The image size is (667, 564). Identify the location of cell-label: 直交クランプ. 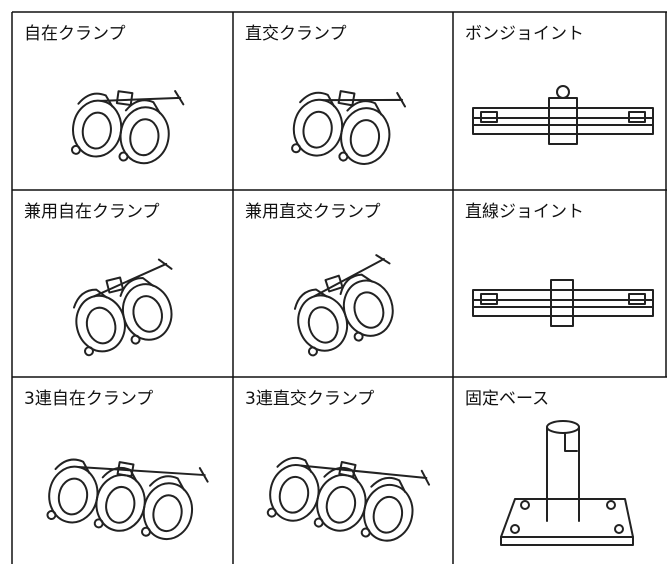
(296, 34).